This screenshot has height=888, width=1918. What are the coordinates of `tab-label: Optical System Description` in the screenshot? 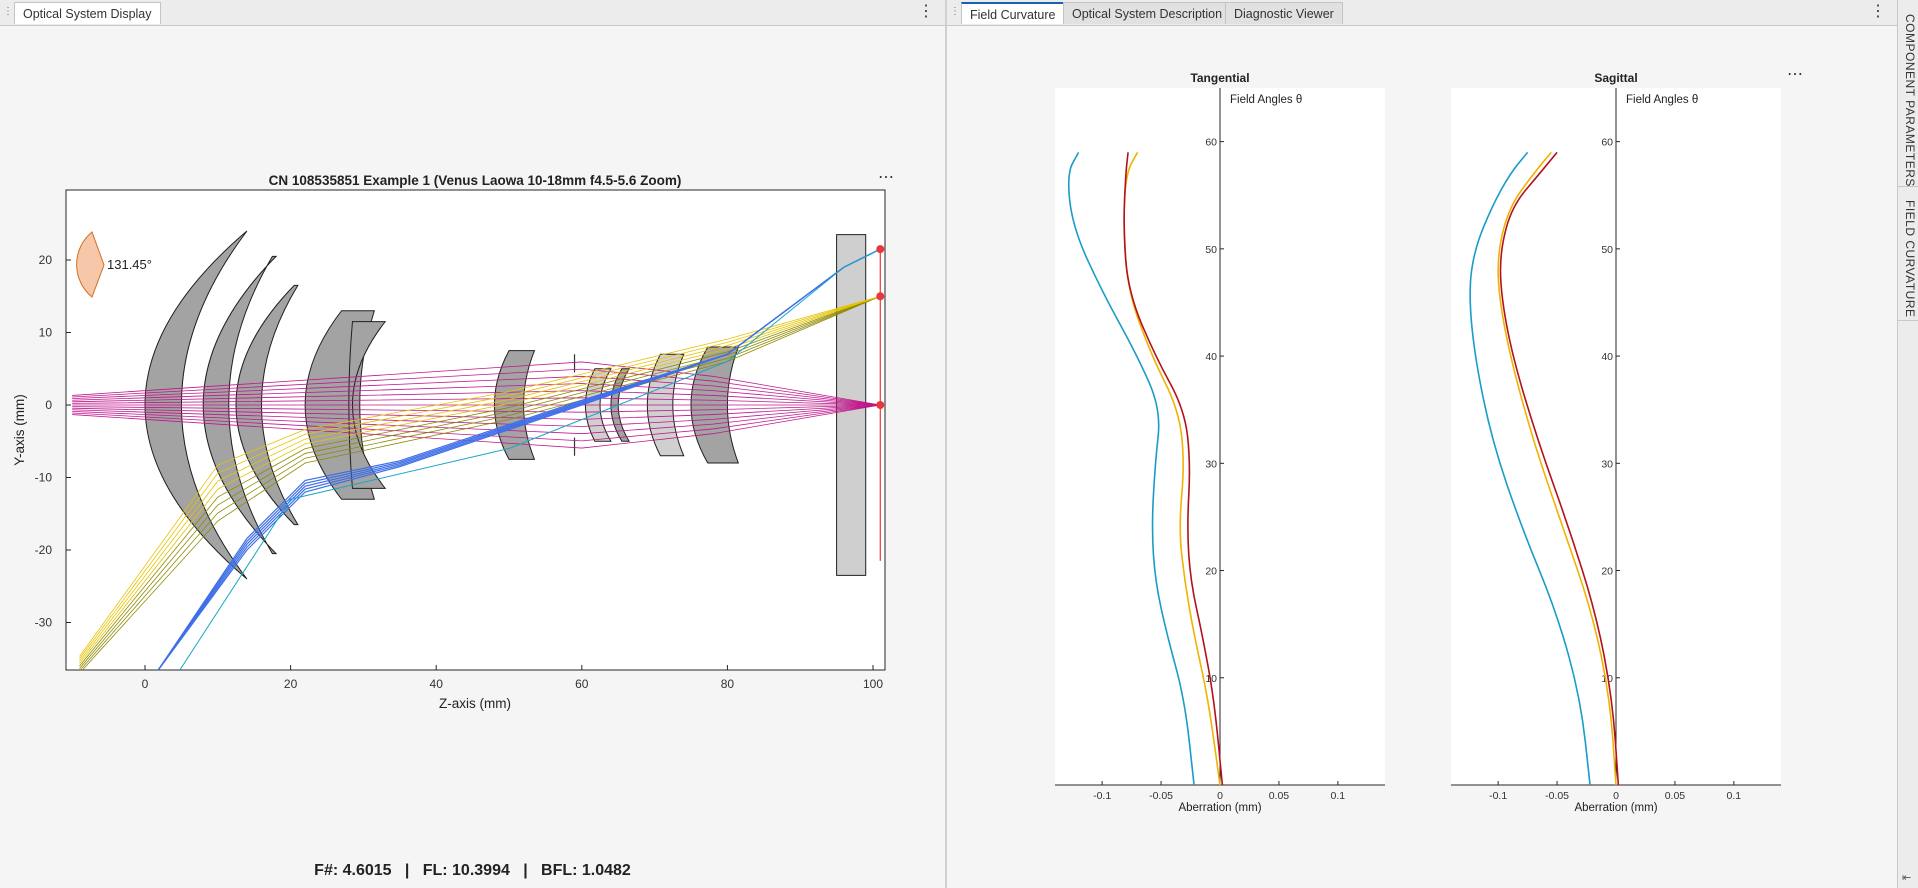 It's located at (1147, 14).